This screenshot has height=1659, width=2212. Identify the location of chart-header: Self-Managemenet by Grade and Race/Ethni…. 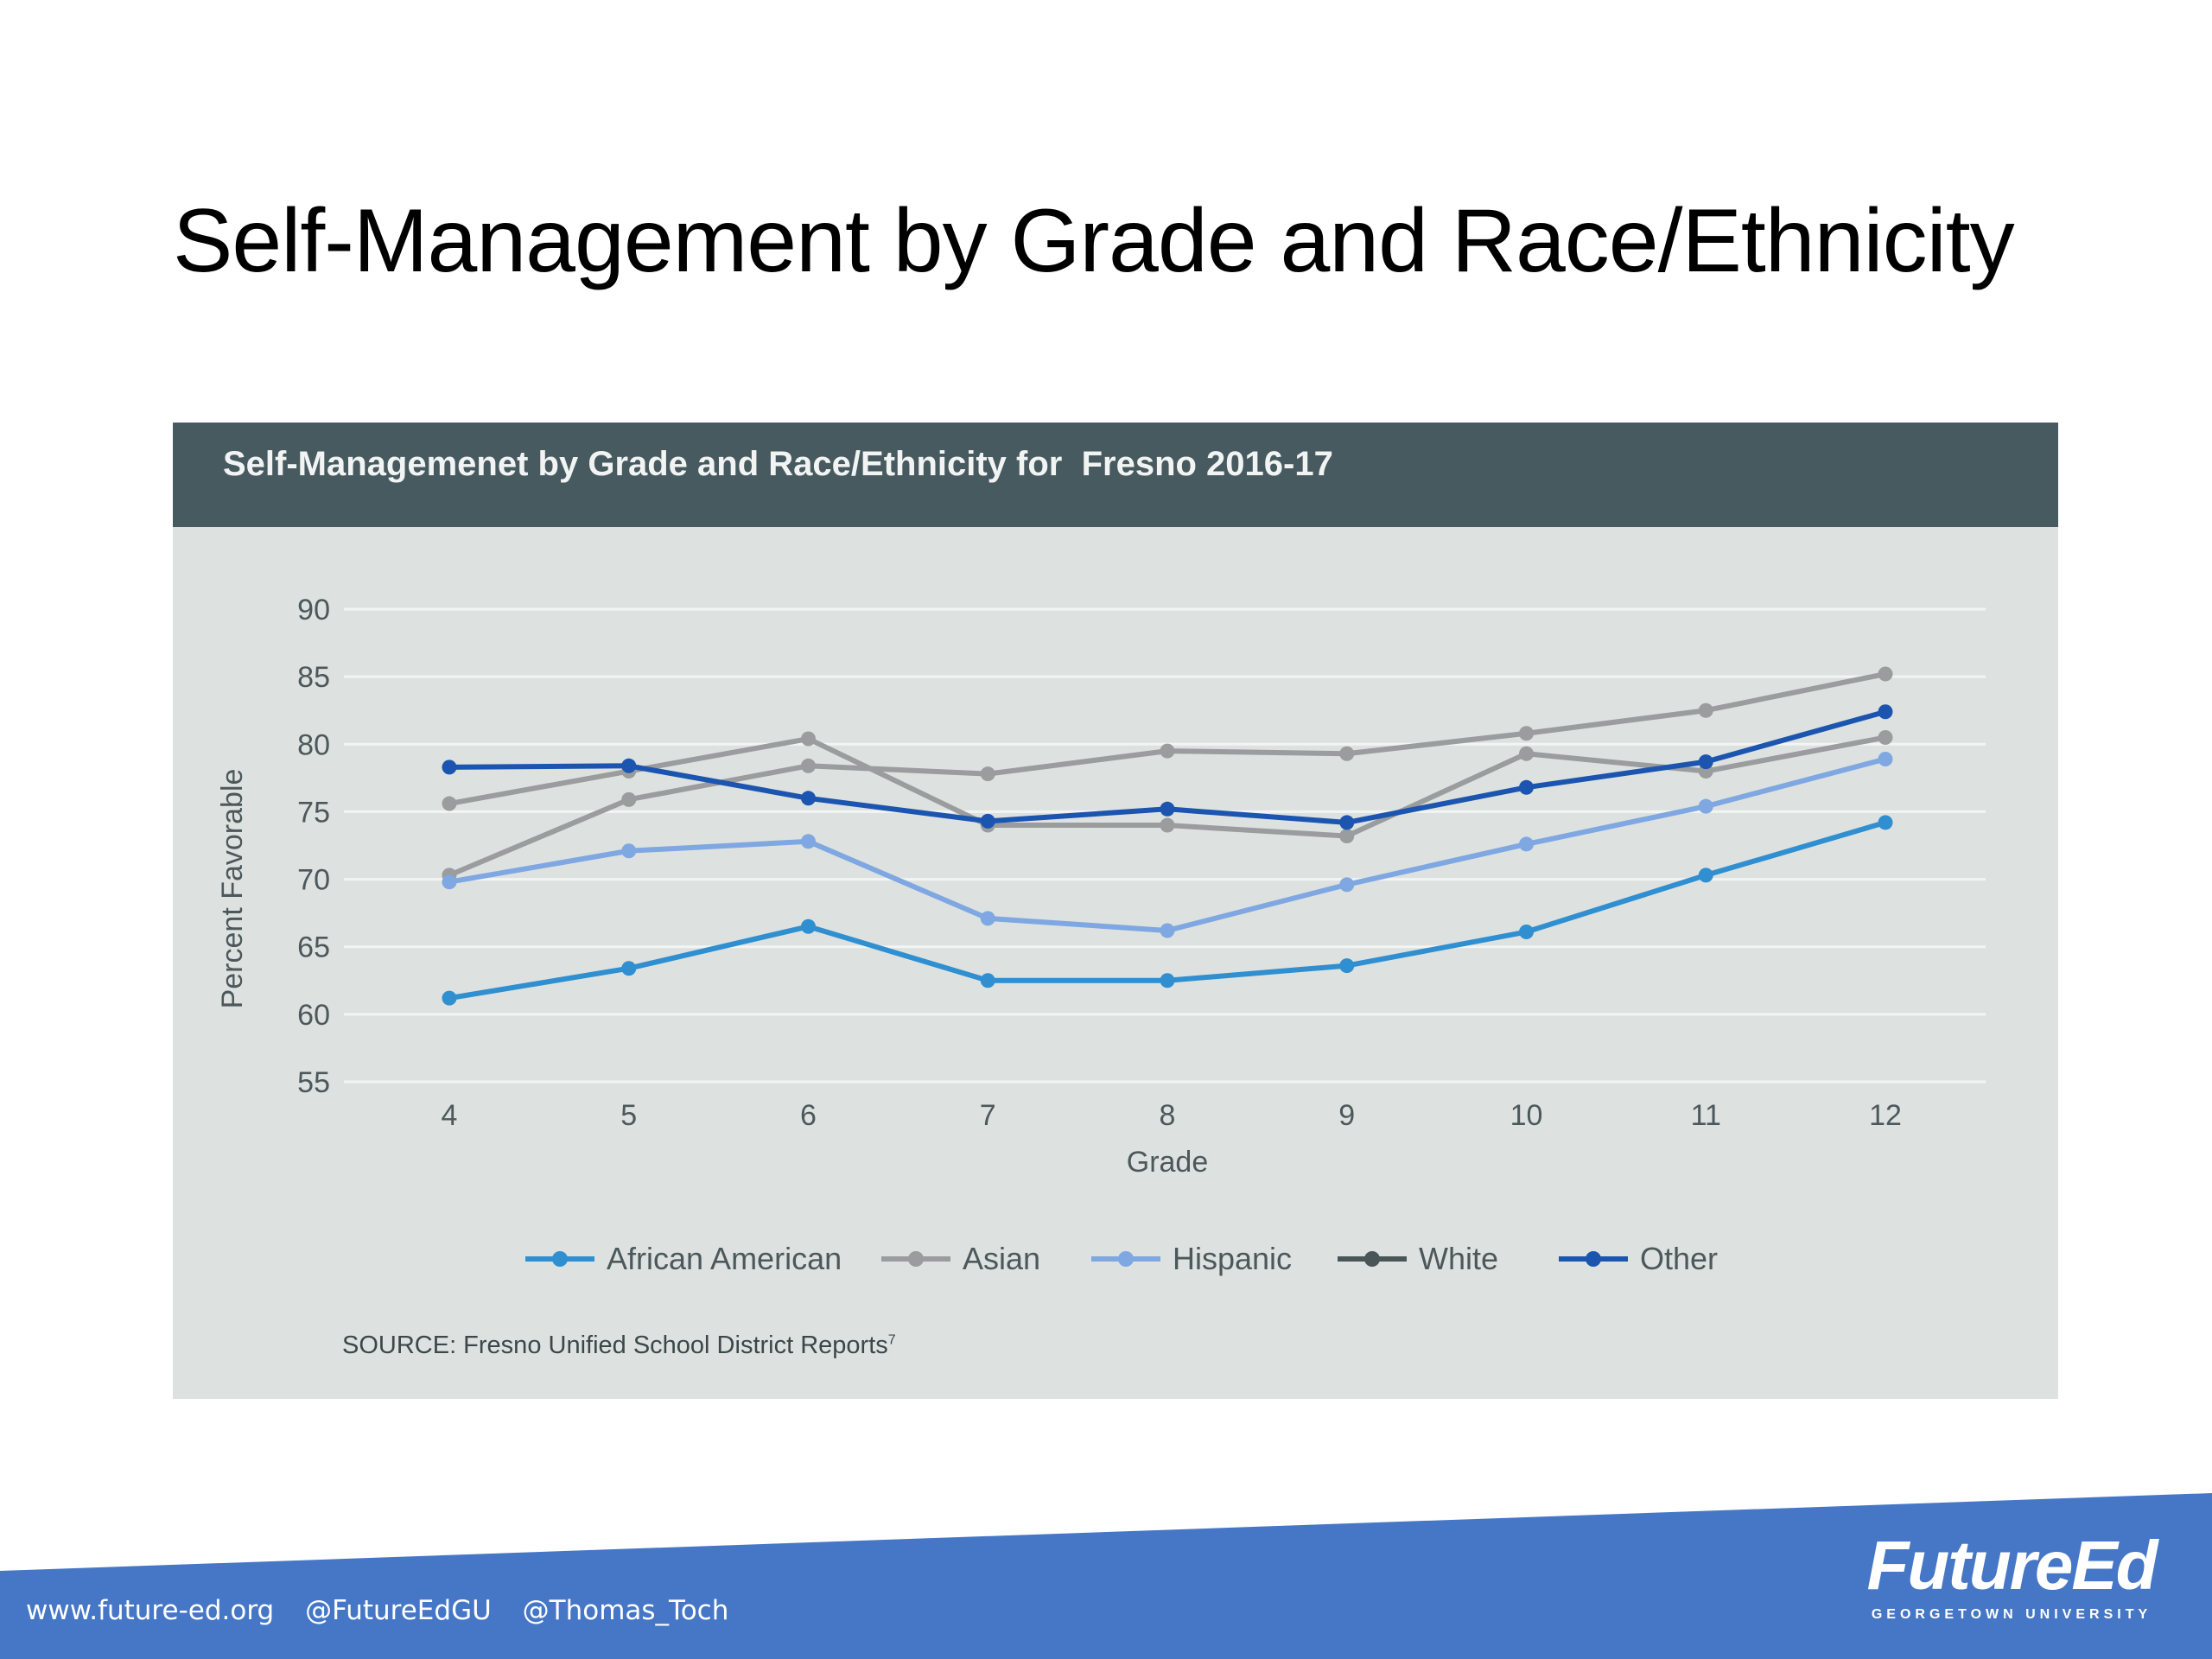
(1115, 475).